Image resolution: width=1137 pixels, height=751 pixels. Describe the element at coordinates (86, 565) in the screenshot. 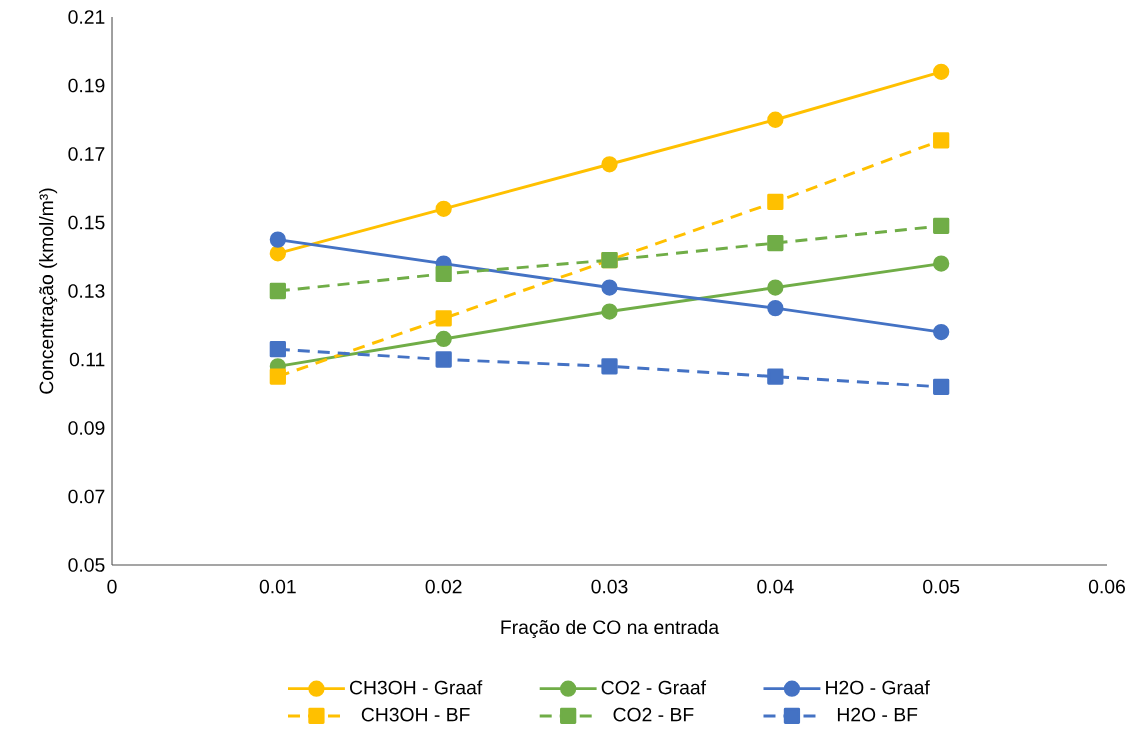

I see `y-tick-label: 0.05` at that location.